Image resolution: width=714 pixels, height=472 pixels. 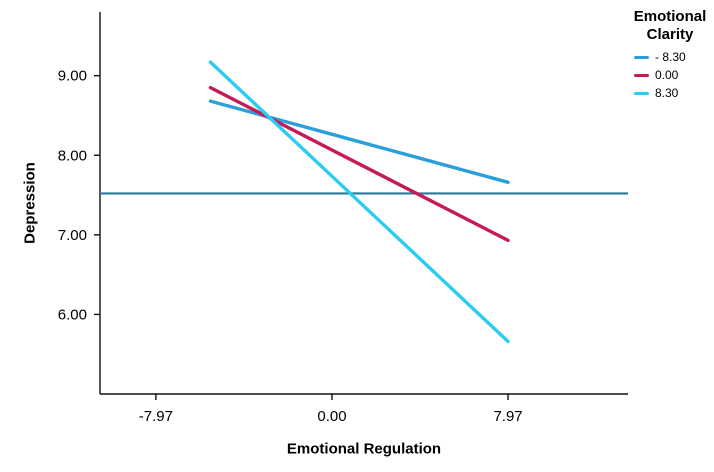 What do you see at coordinates (667, 75) in the screenshot?
I see `legend-label: 0.00` at bounding box center [667, 75].